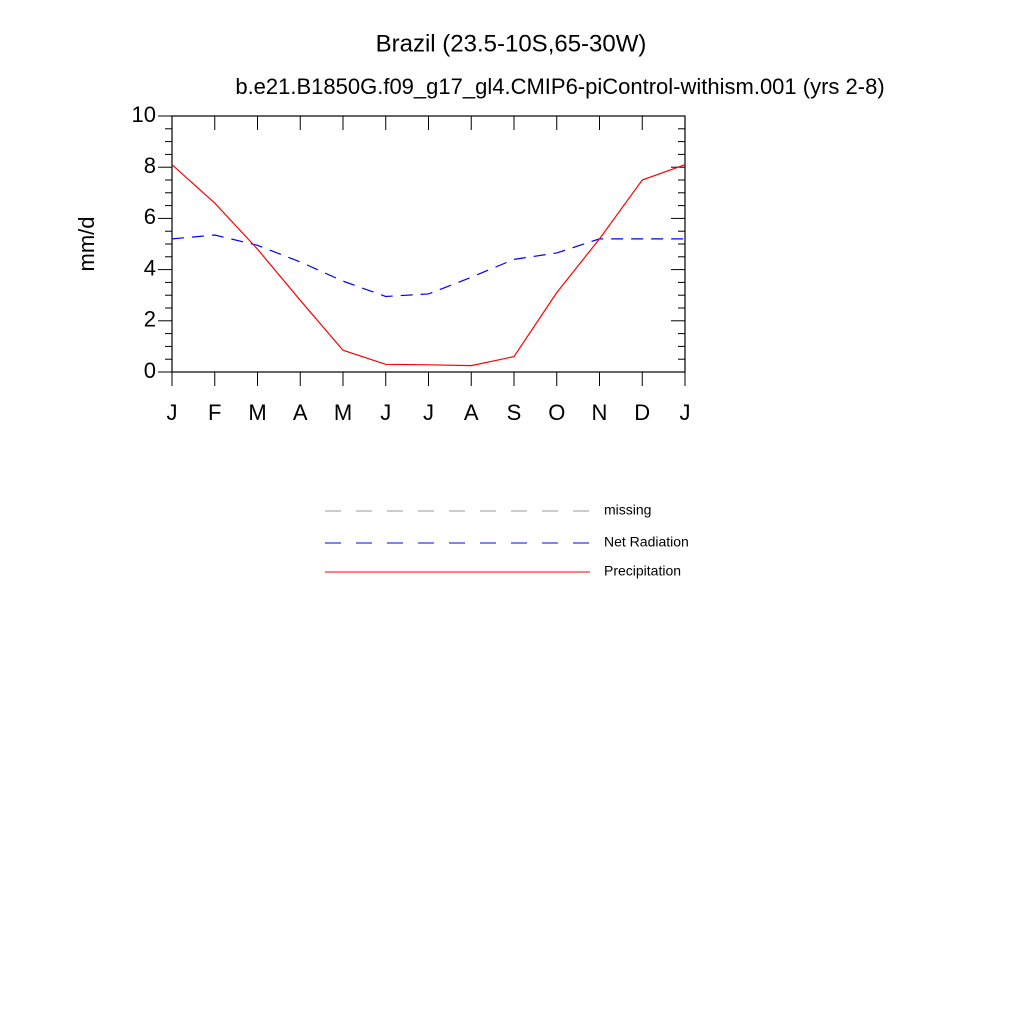 The height and width of the screenshot is (1024, 1024). Describe the element at coordinates (86, 244) in the screenshot. I see `y-axis-label: mm/d` at that location.